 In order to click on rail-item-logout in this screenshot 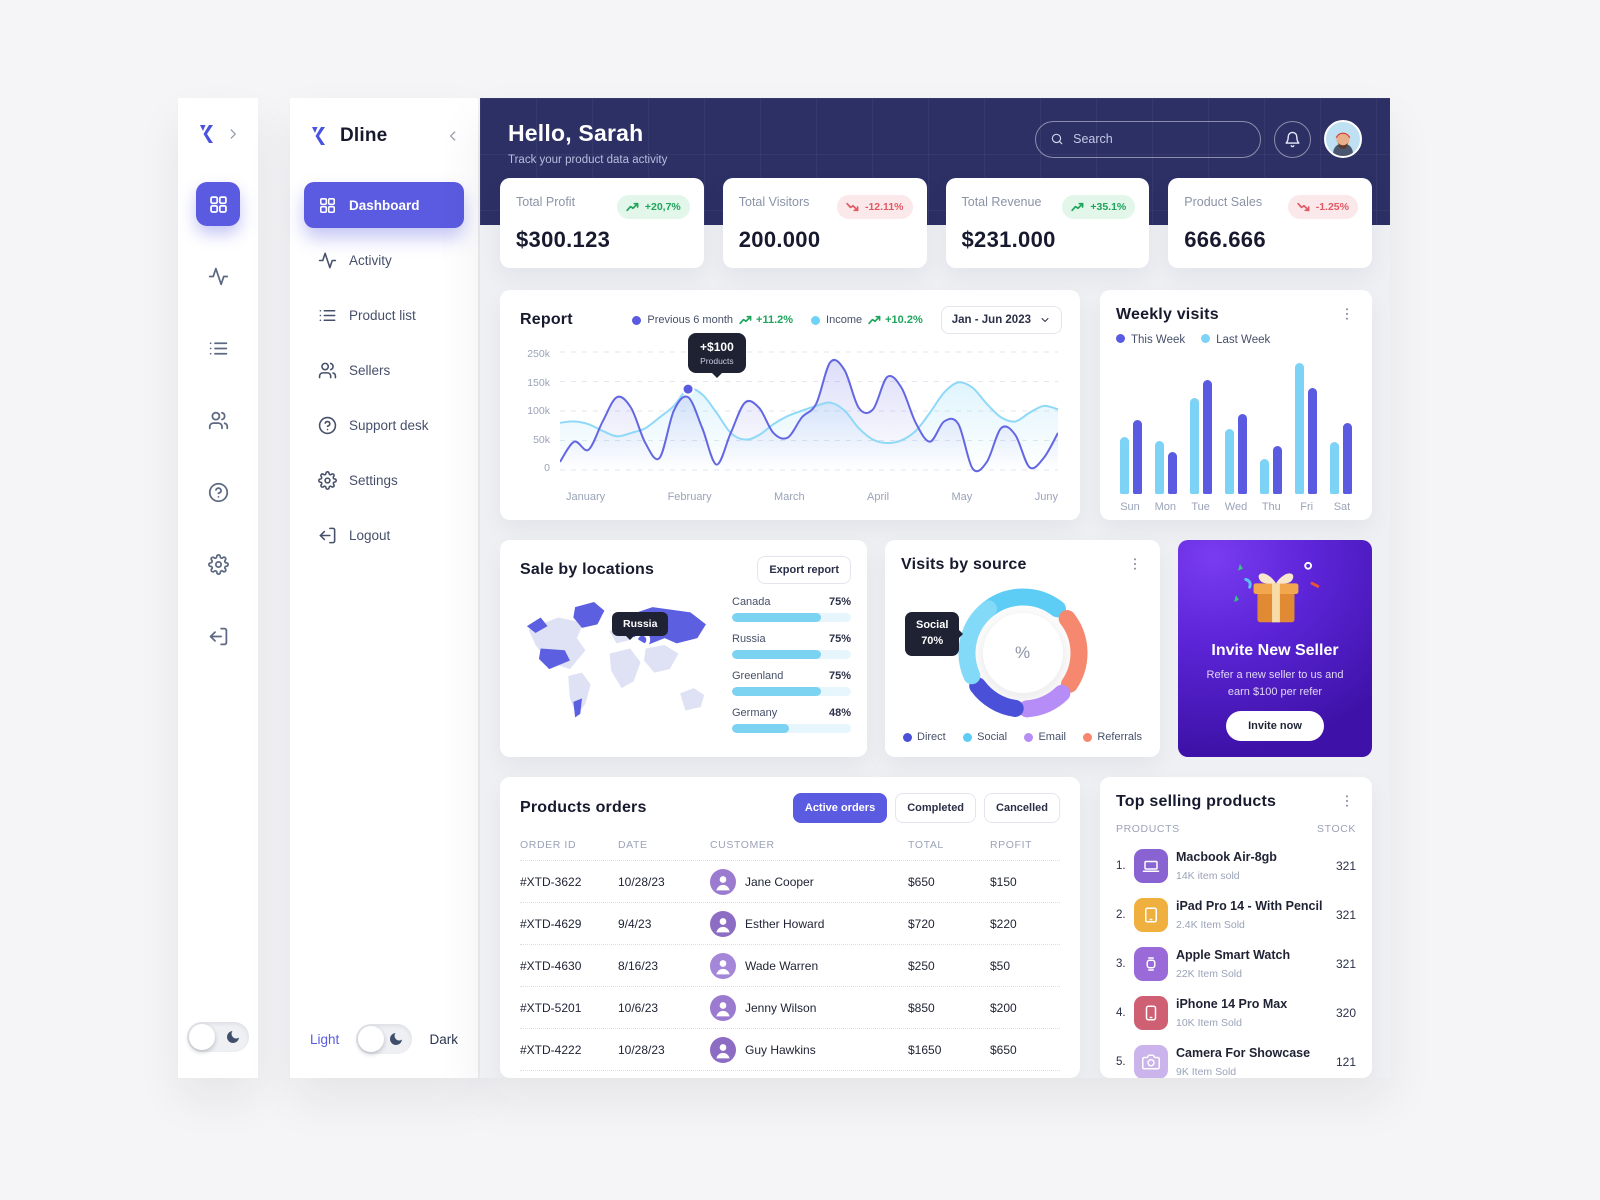, I will do `click(218, 636)`.